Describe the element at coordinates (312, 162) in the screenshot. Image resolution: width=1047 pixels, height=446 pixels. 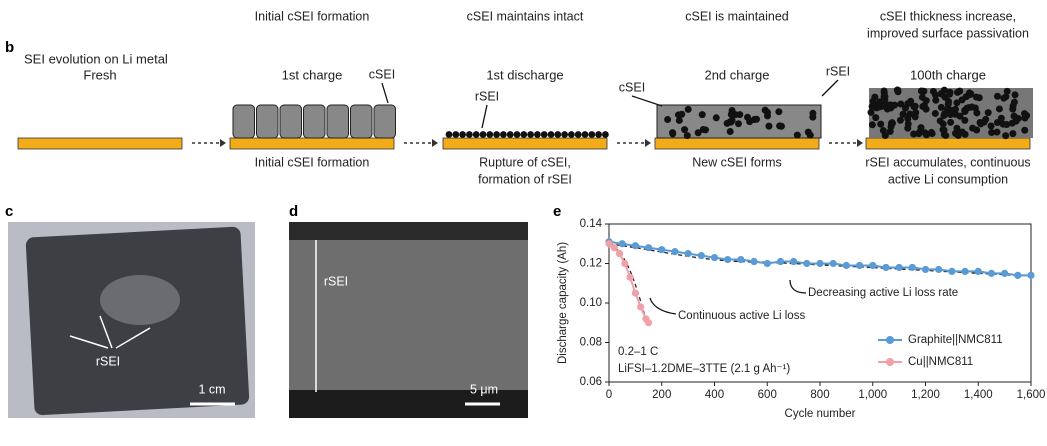
I see `stage-caption: Initial cSEI formation` at that location.